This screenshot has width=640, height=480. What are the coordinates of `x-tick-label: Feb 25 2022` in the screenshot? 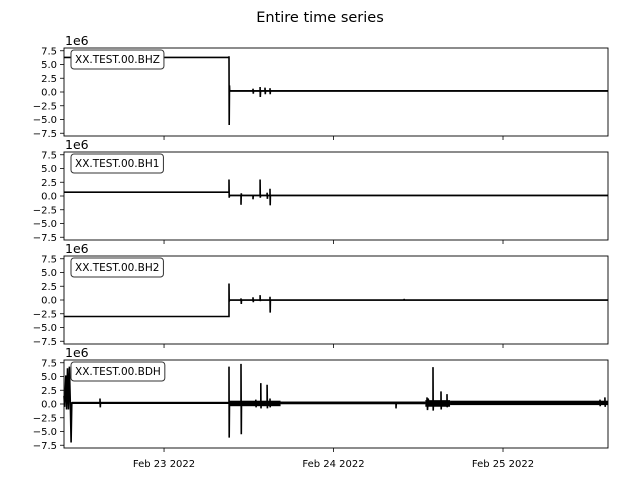 It's located at (503, 464).